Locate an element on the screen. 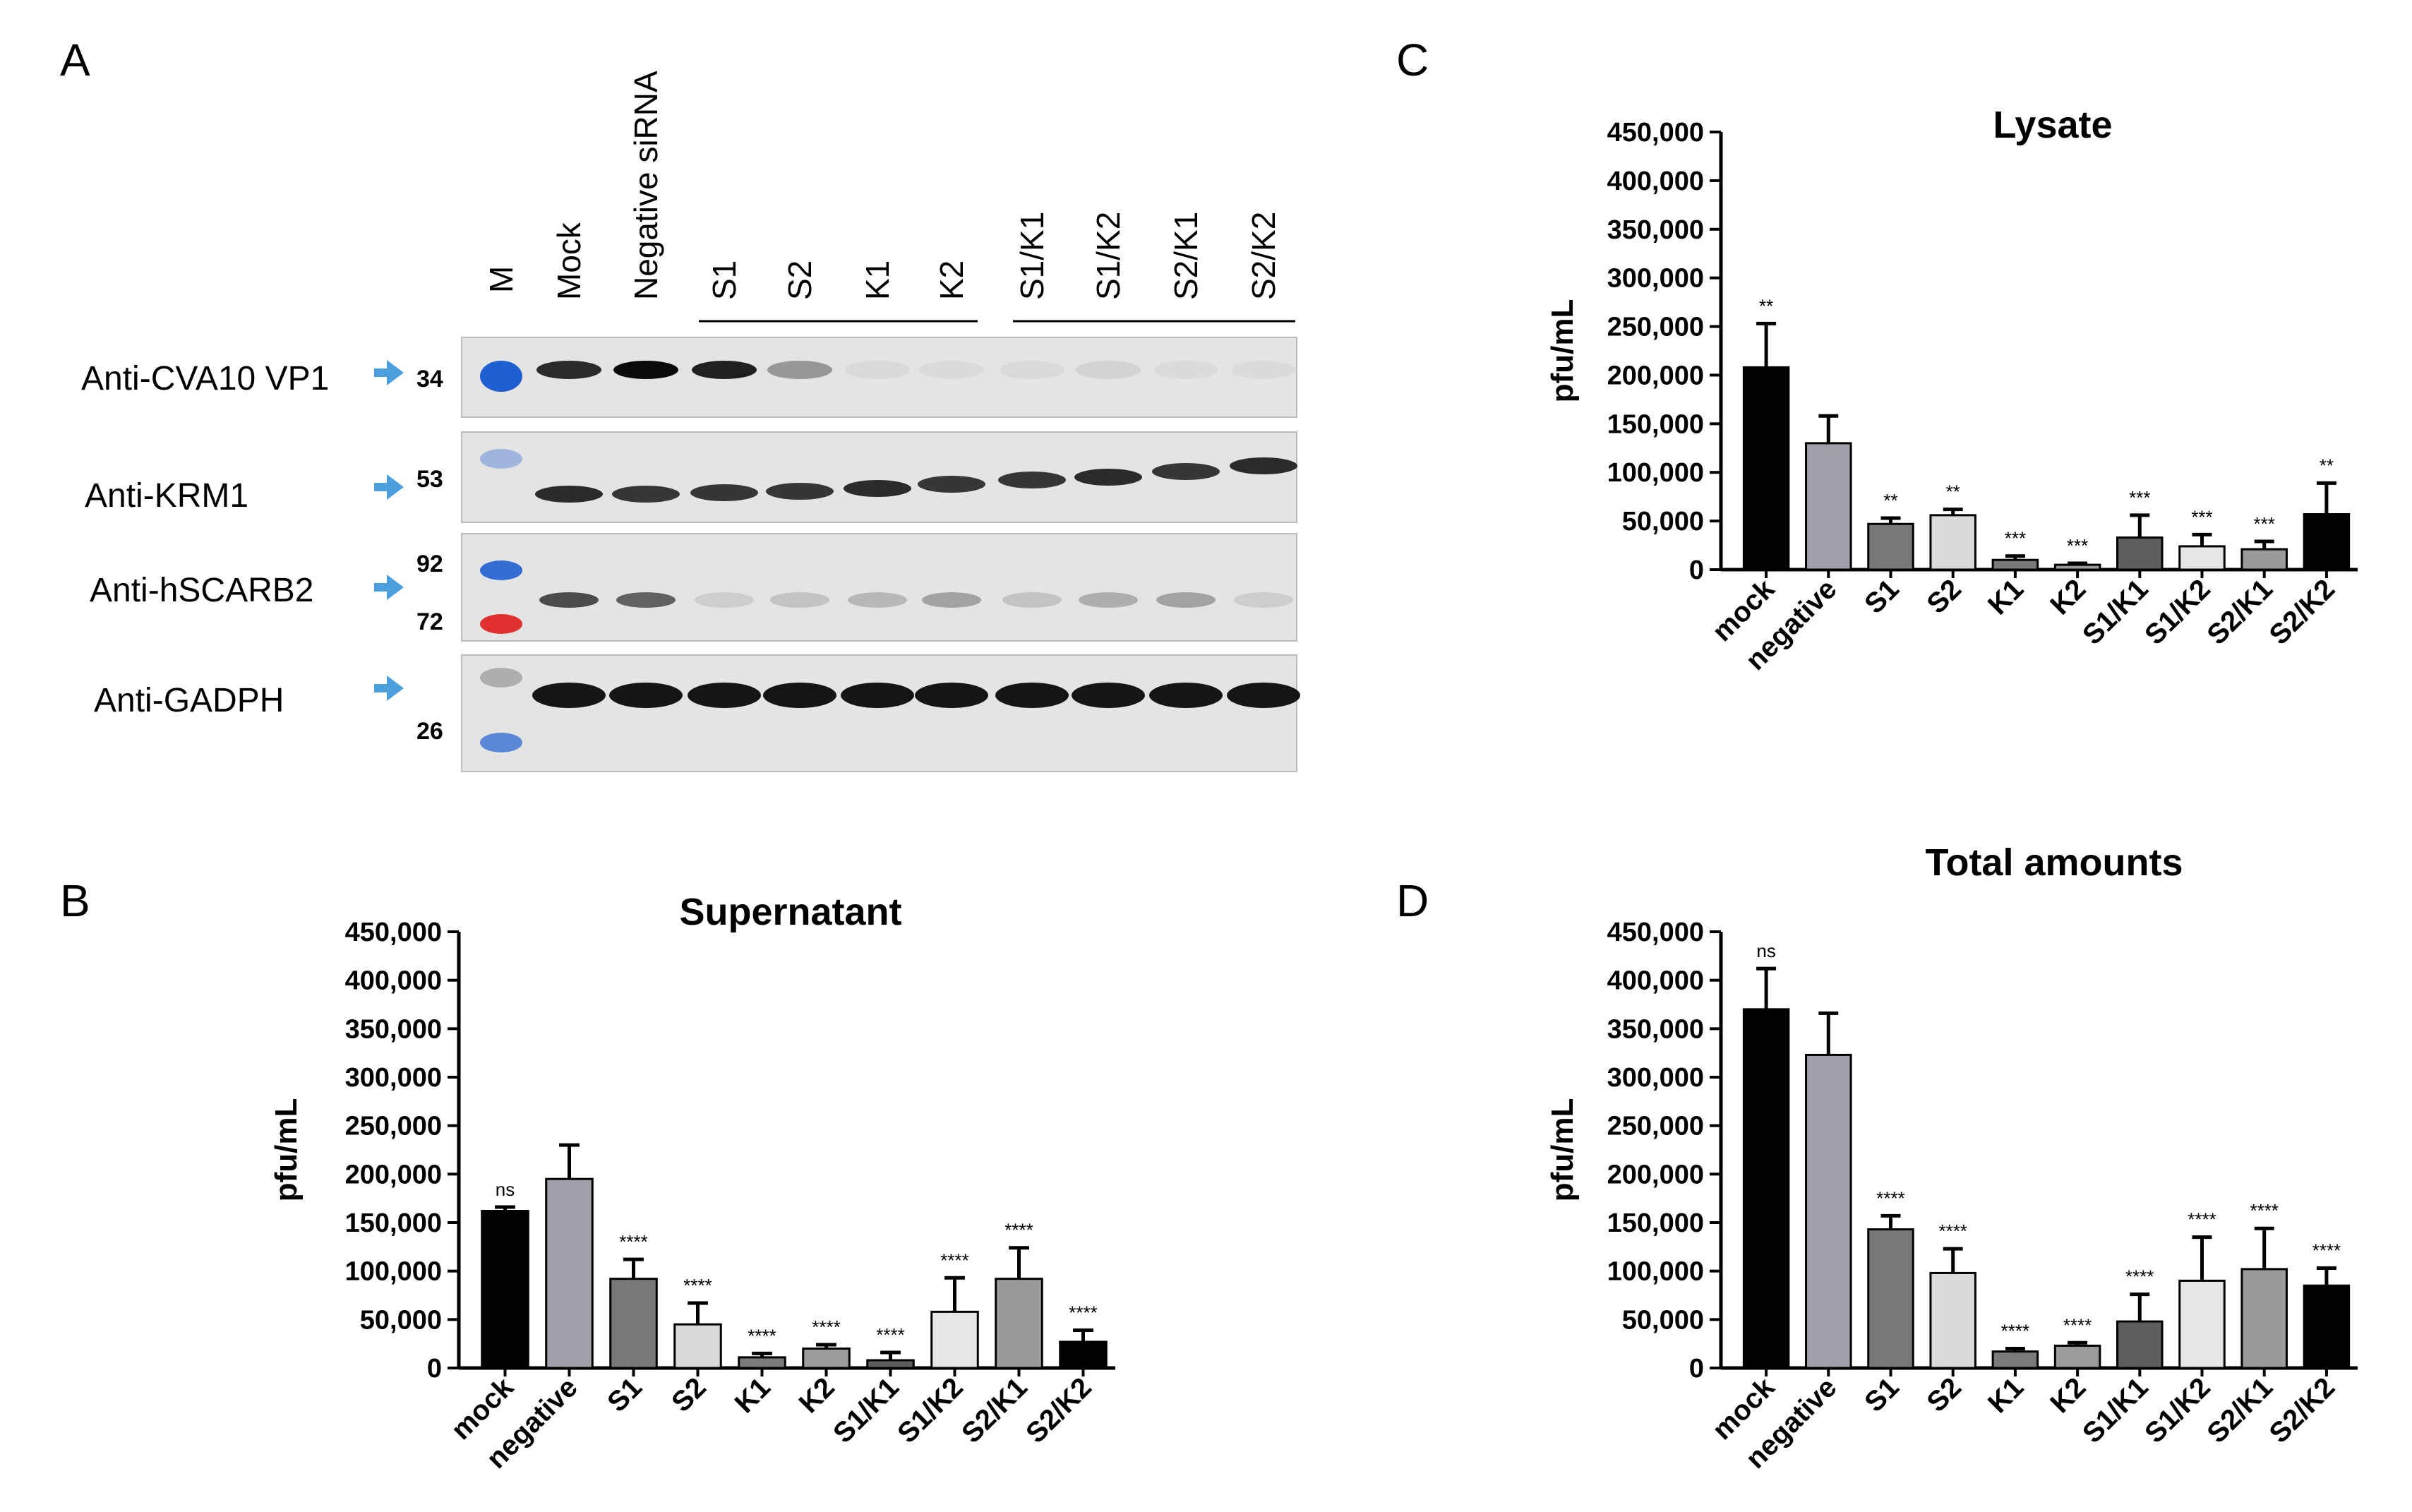 The image size is (2412, 1512). panel-letter-a: A is located at coordinates (75, 60).